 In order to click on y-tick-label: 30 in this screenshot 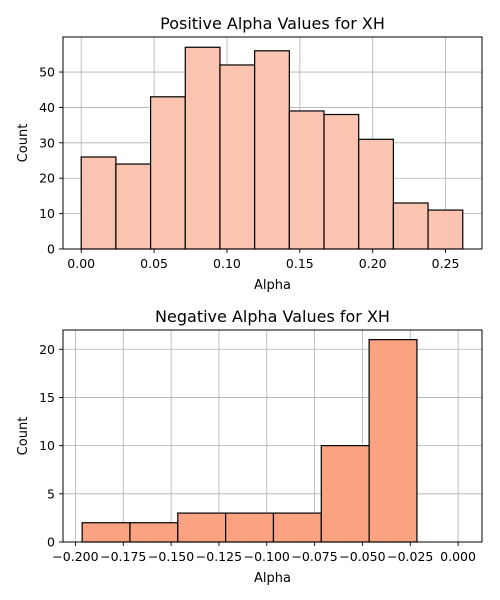, I will do `click(47, 142)`.